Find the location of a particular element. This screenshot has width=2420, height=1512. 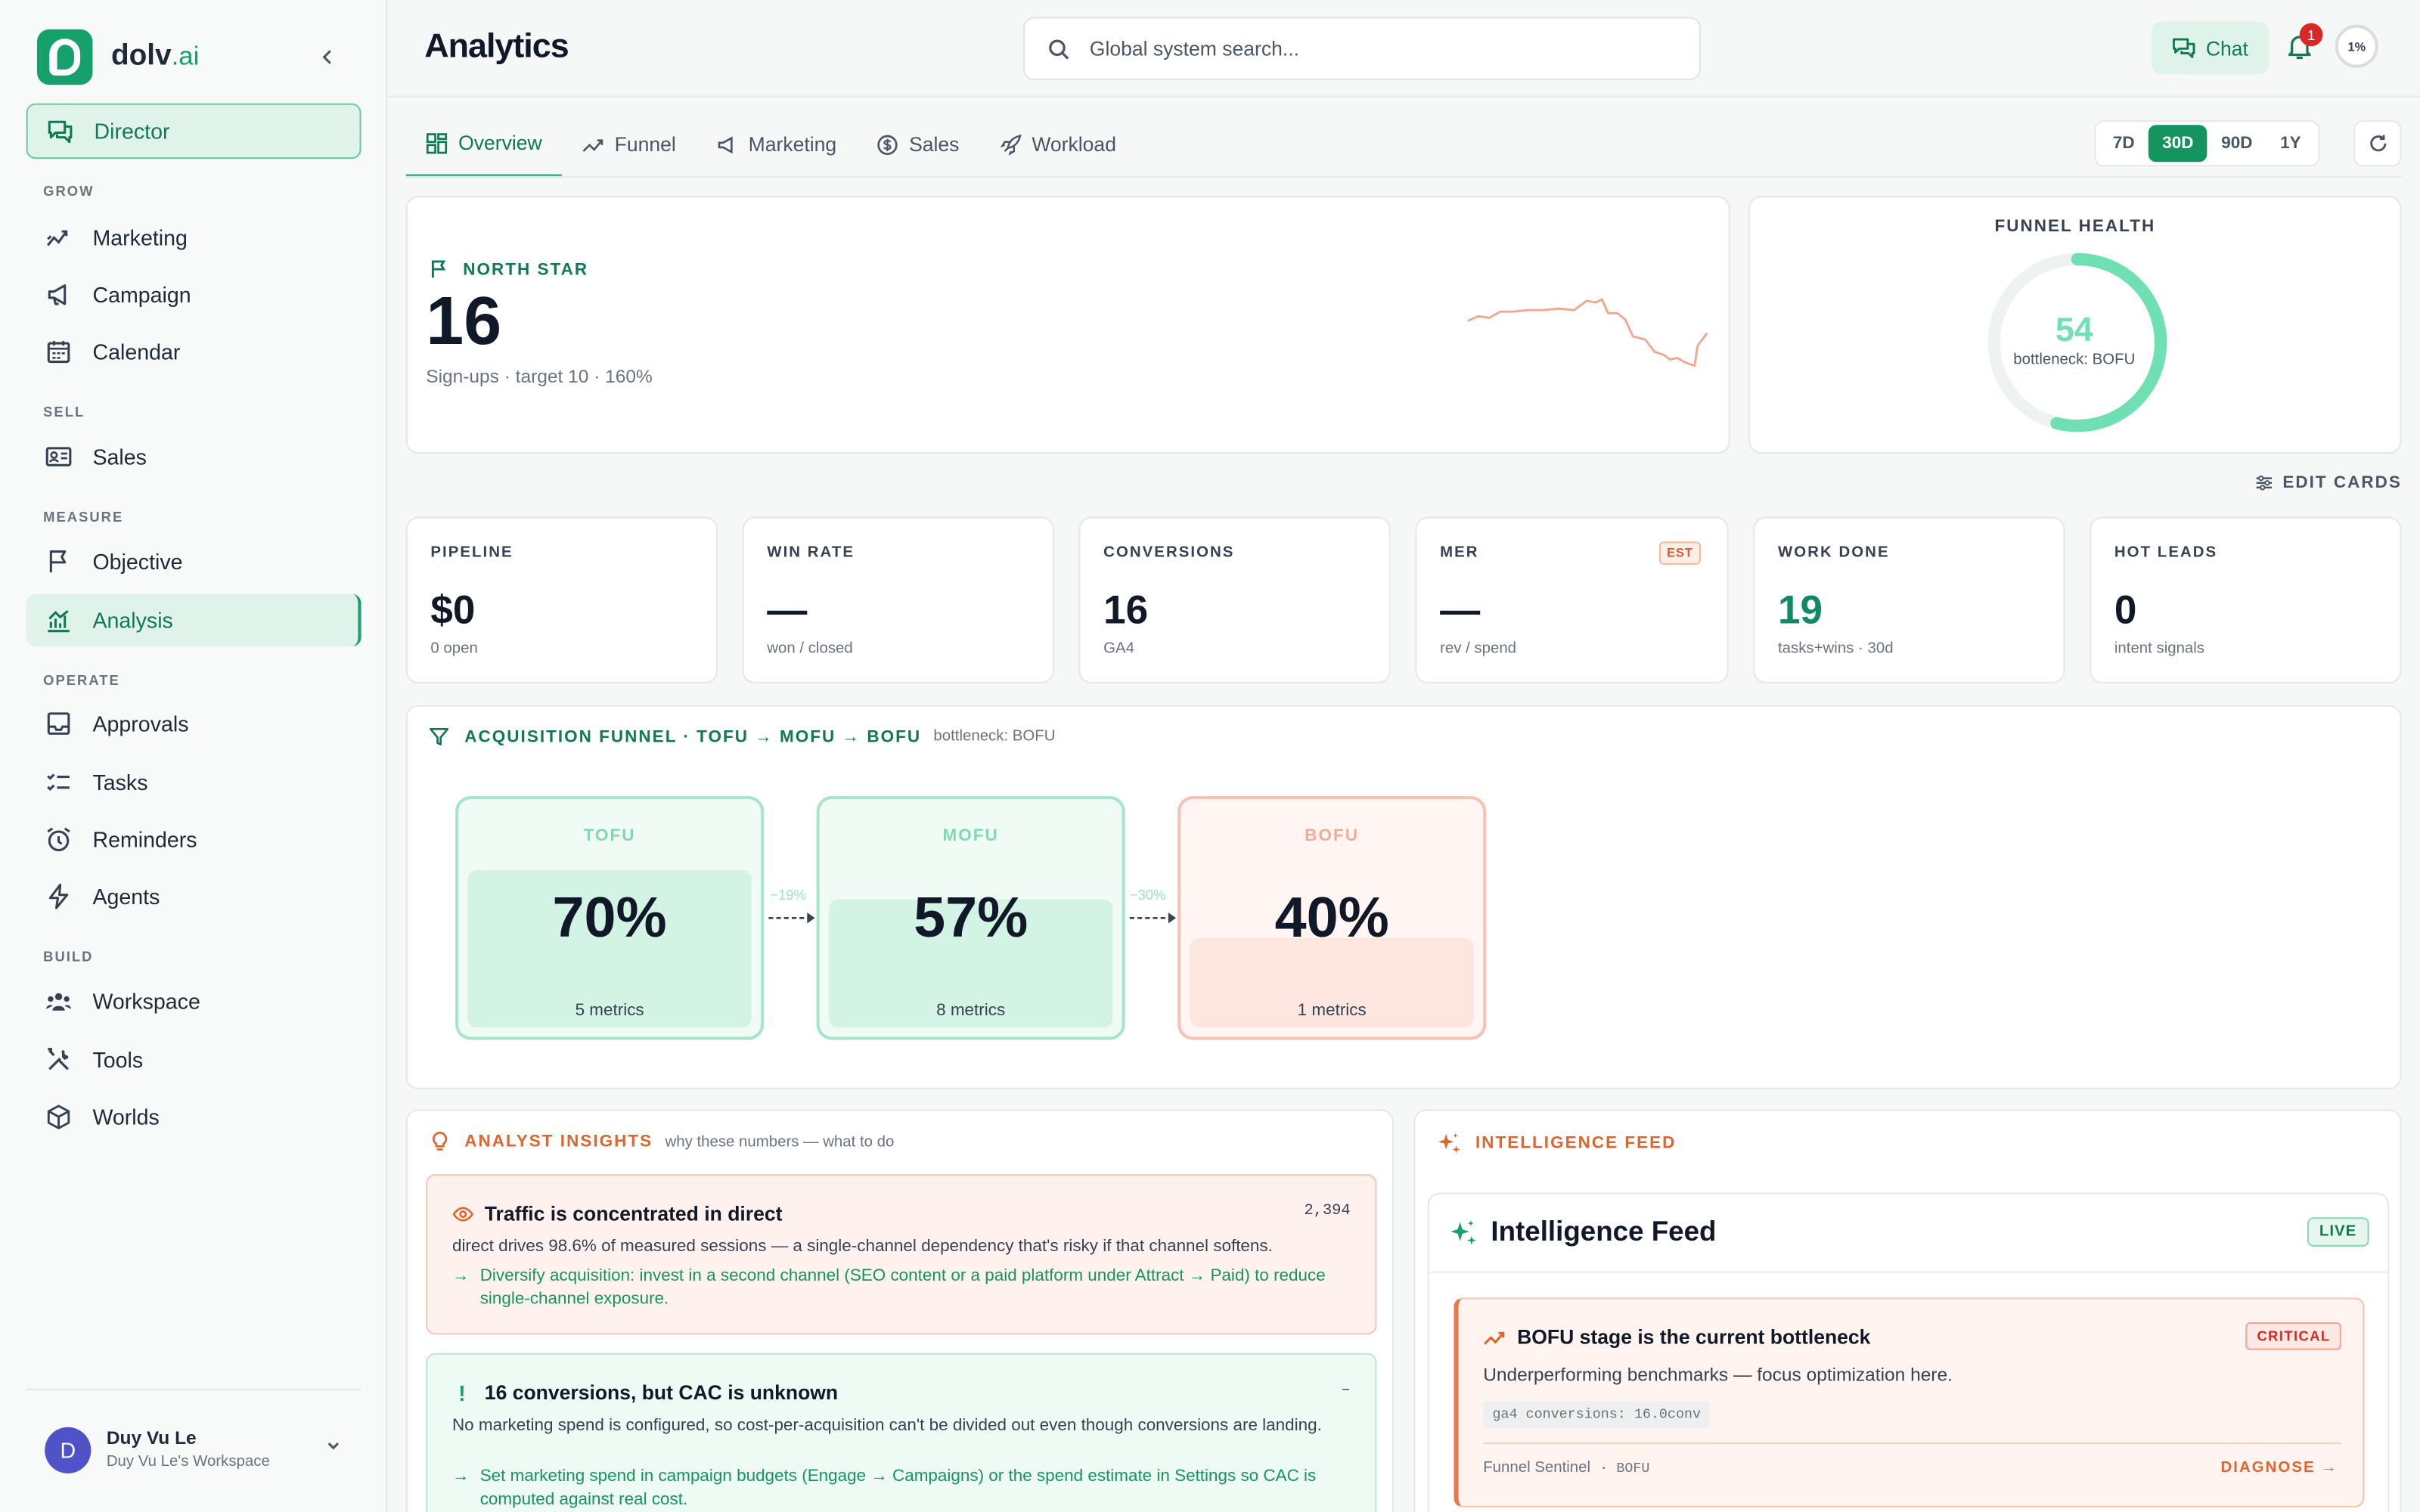

refresh-button is located at coordinates (2377, 143).